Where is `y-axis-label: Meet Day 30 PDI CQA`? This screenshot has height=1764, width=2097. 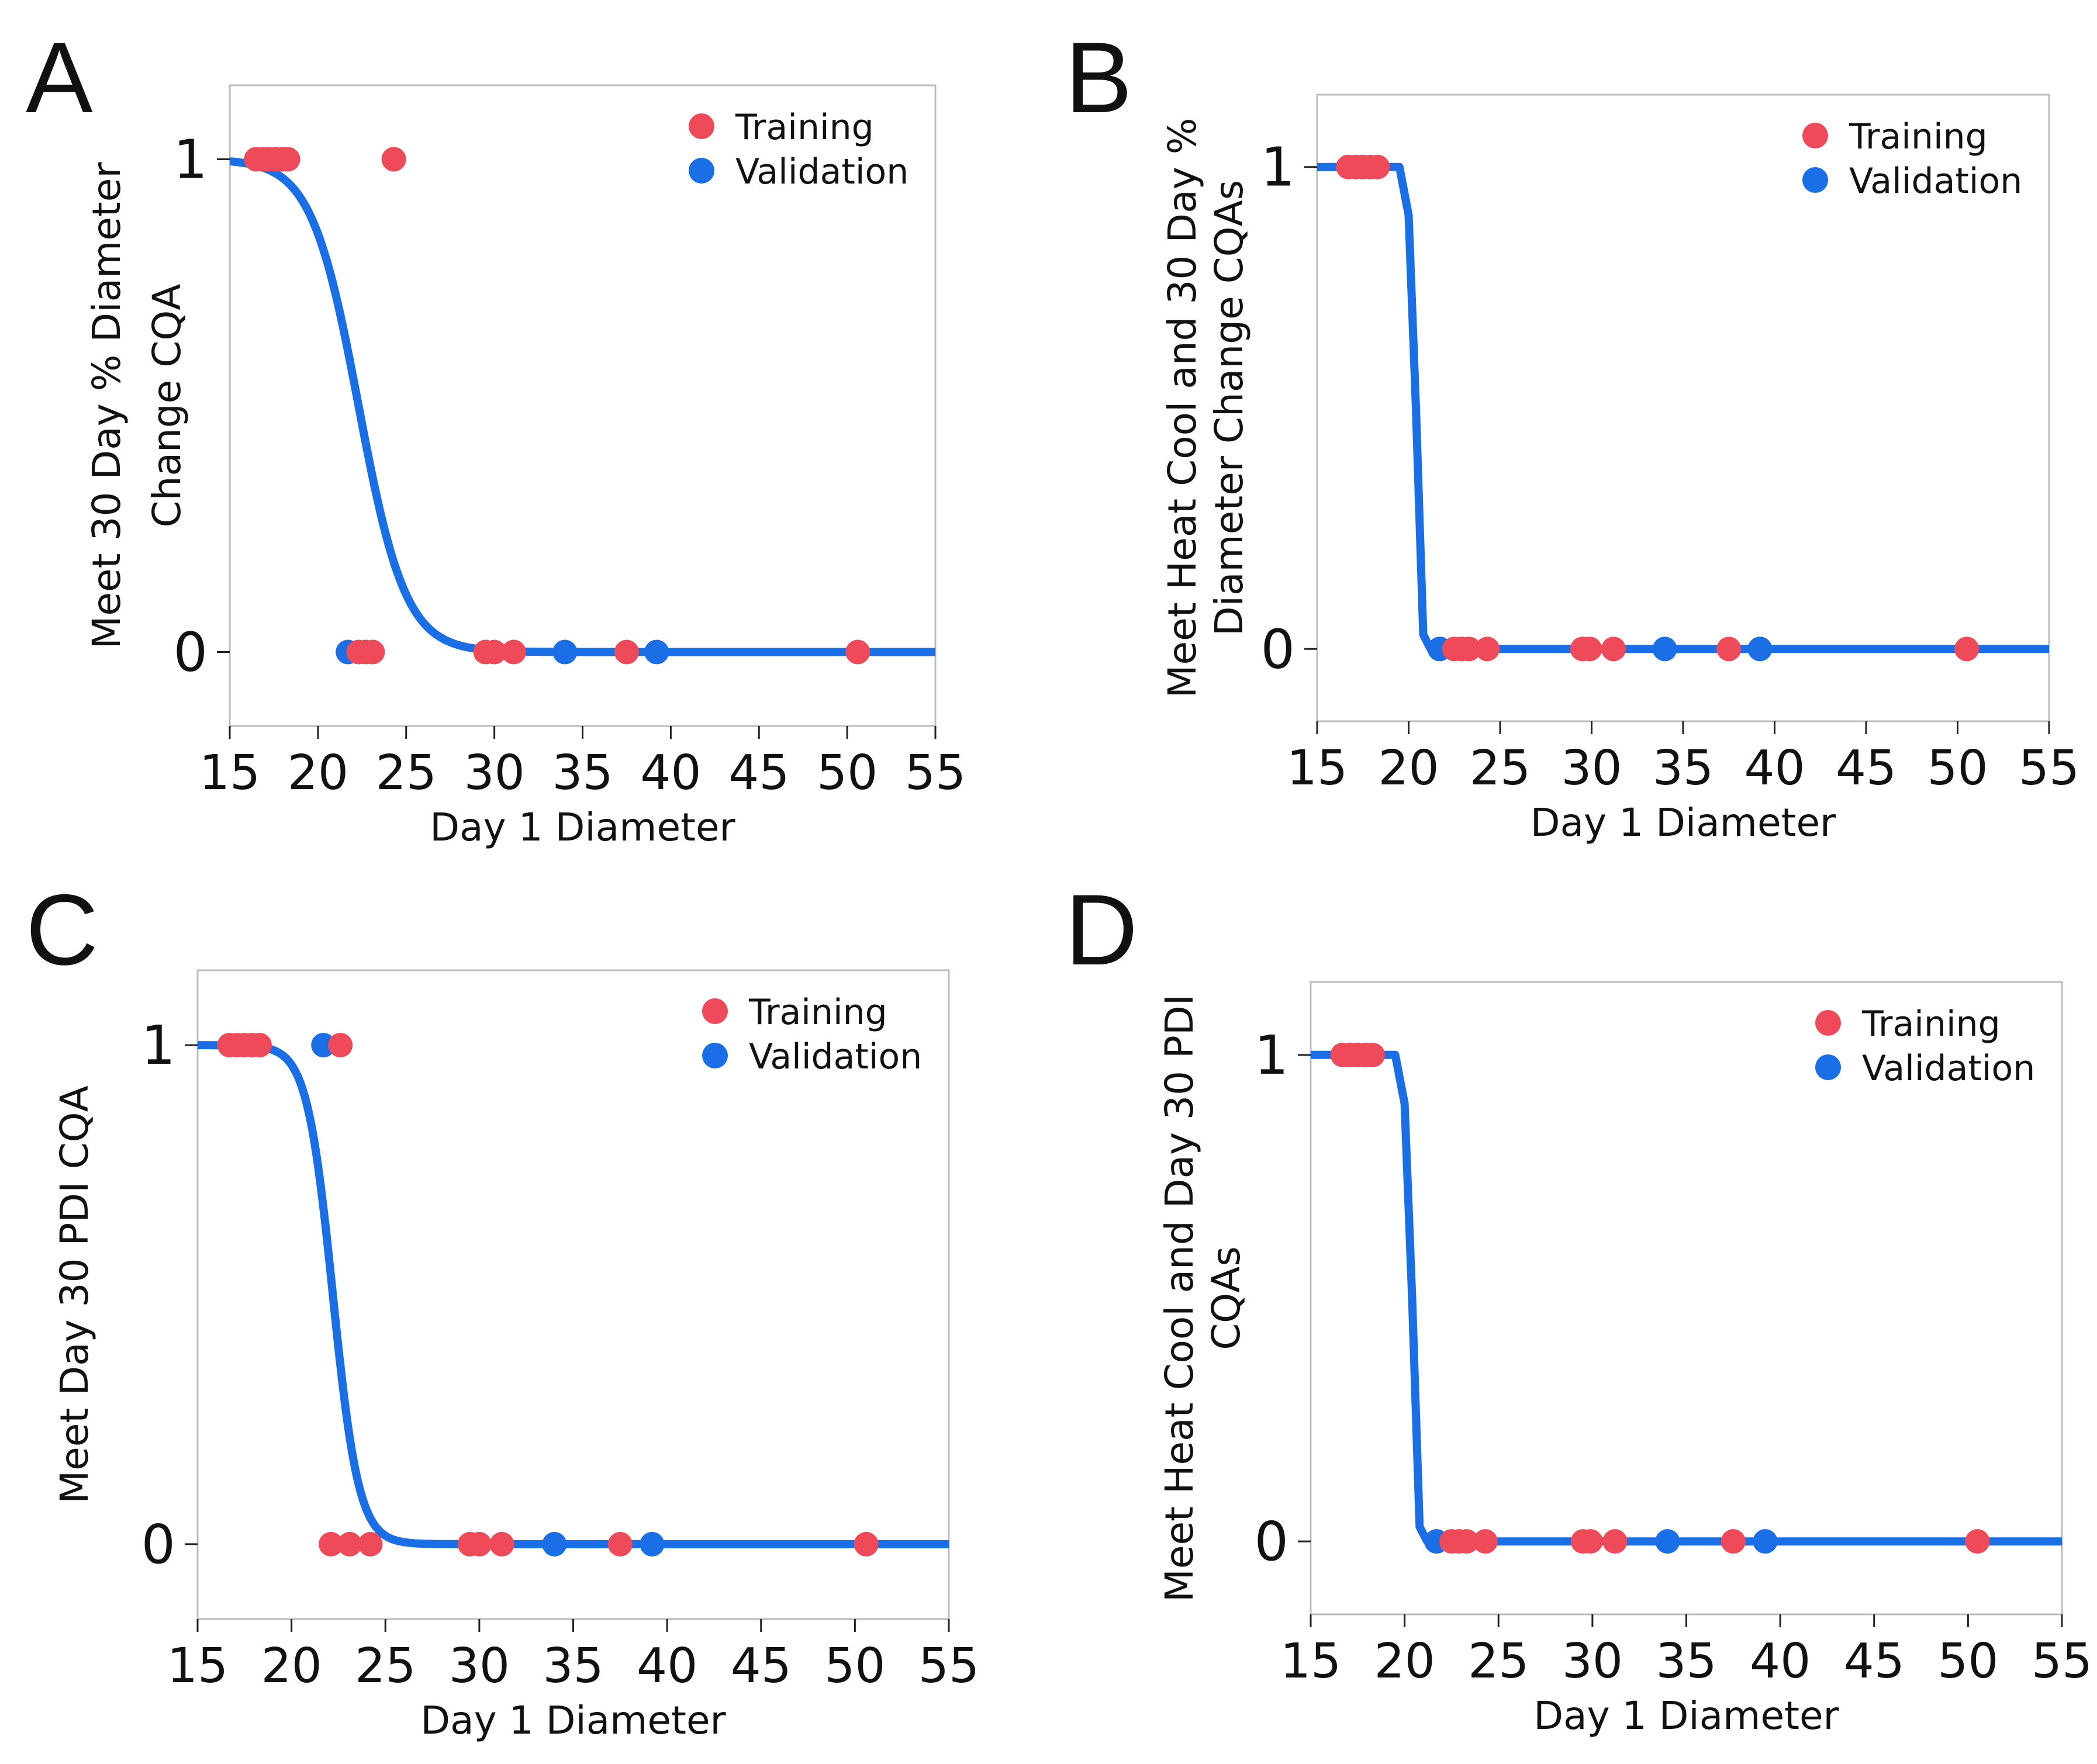
y-axis-label: Meet Day 30 PDI CQA is located at coordinates (74, 1294).